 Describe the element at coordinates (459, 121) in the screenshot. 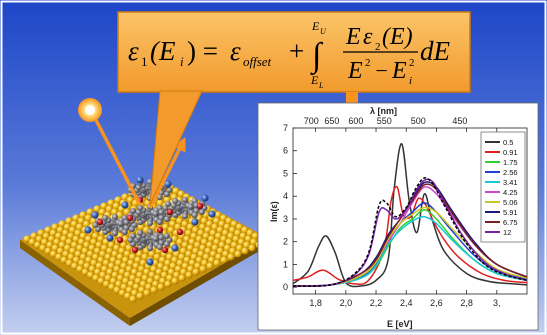

I see `top-tick-label: 450` at that location.